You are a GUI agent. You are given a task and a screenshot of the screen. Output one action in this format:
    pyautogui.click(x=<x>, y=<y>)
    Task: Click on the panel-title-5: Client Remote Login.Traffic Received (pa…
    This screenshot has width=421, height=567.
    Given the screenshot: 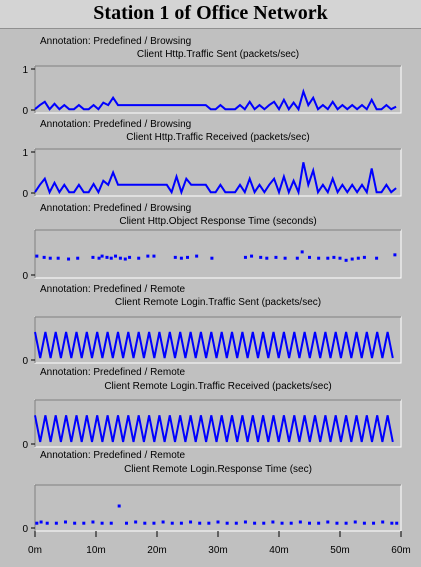 What is the action you would take?
    pyautogui.click(x=217, y=386)
    